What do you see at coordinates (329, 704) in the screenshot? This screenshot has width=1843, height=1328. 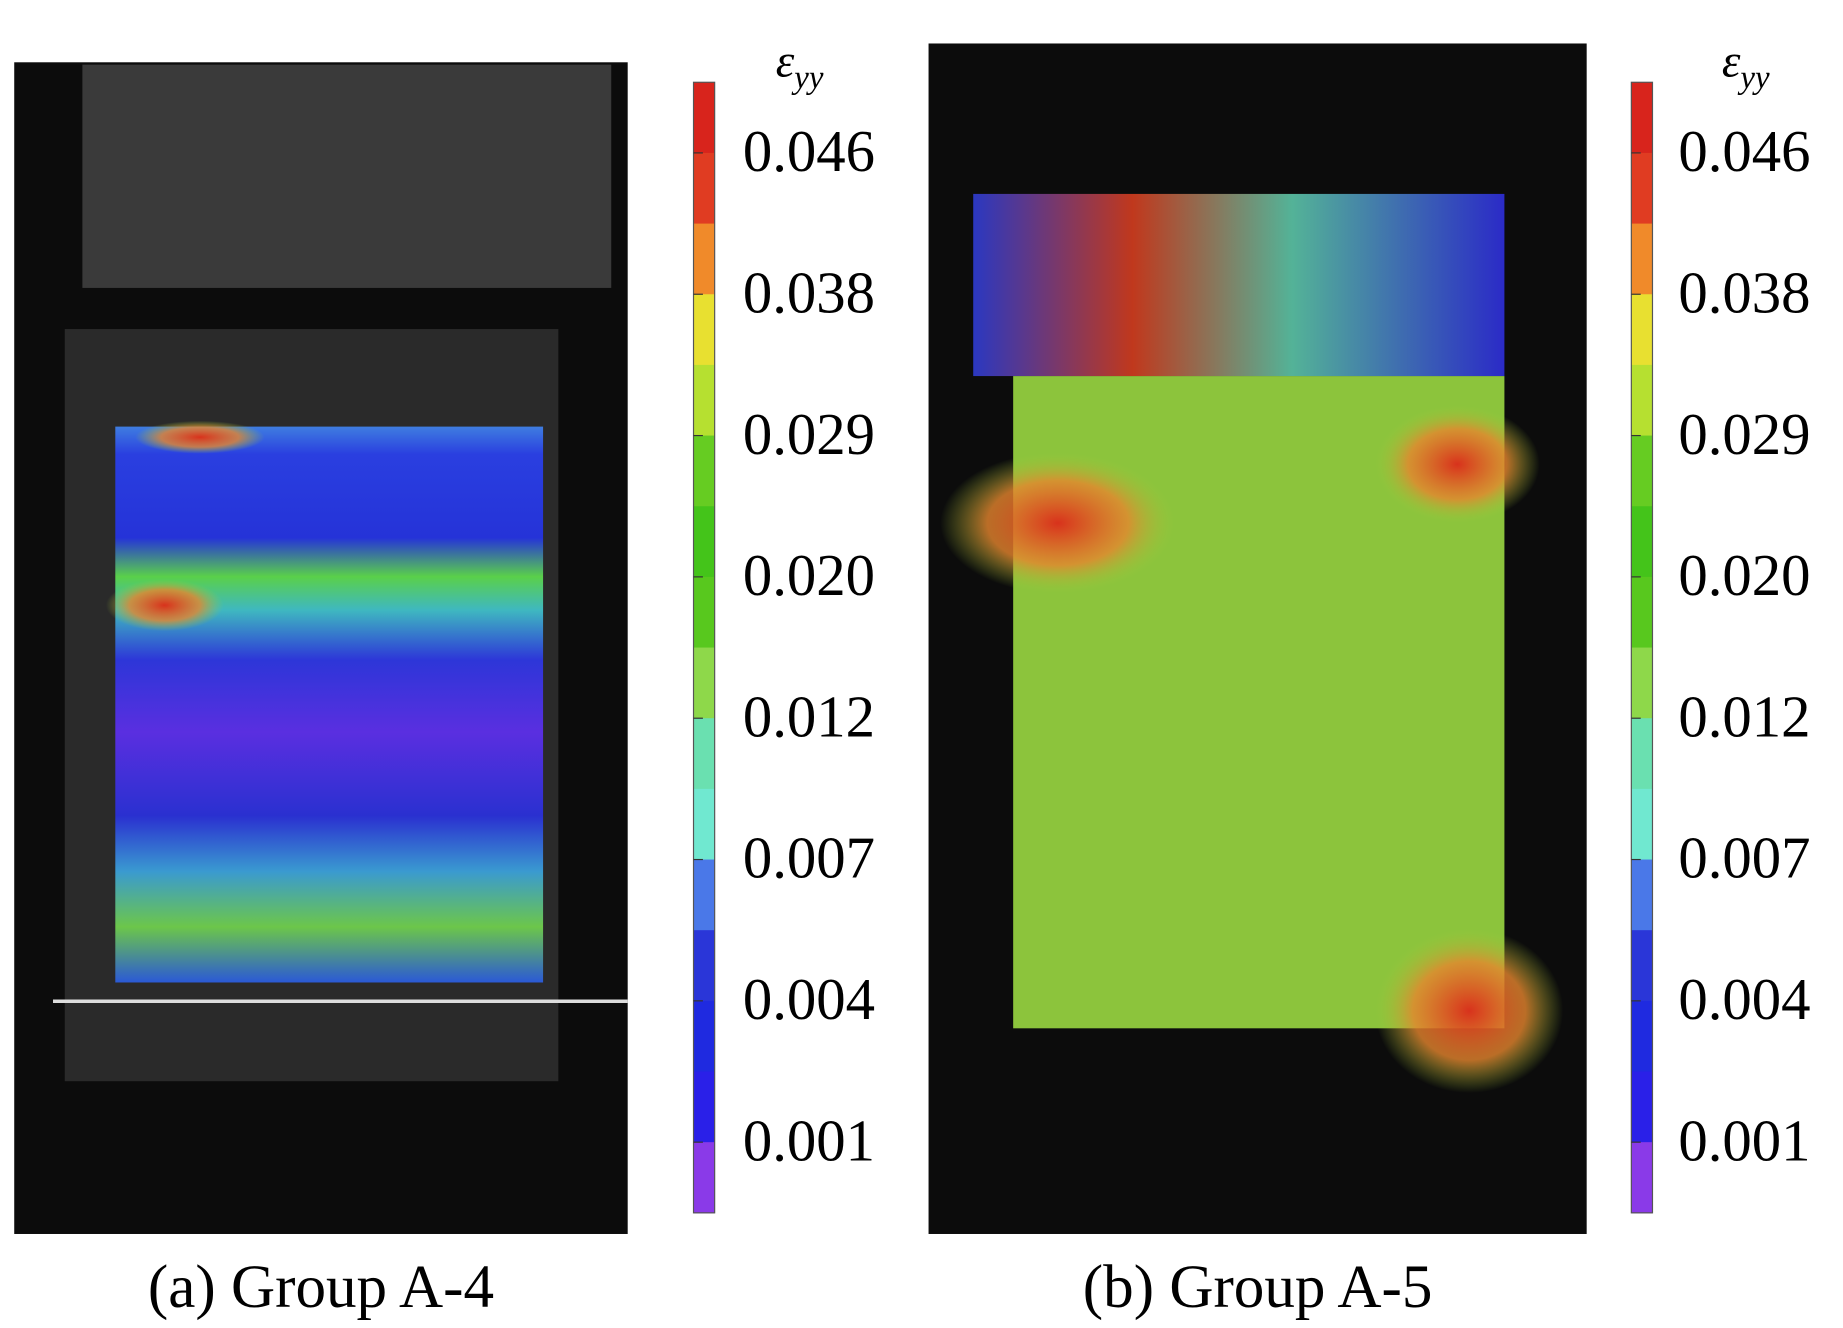 I see `strain-field` at bounding box center [329, 704].